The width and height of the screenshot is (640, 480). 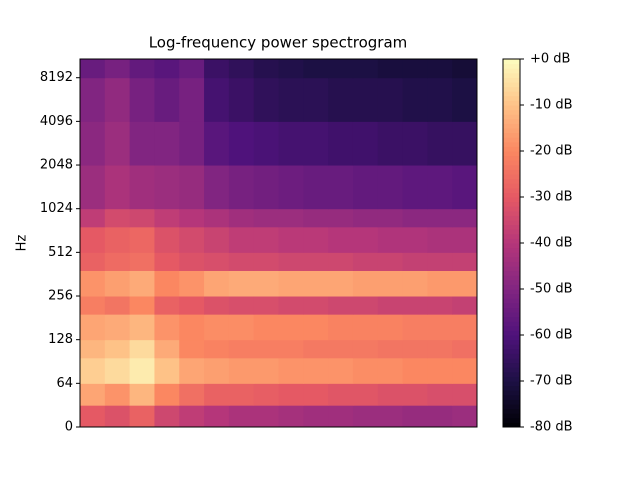 What do you see at coordinates (56, 165) in the screenshot?
I see `y-tick-label: 2048` at bounding box center [56, 165].